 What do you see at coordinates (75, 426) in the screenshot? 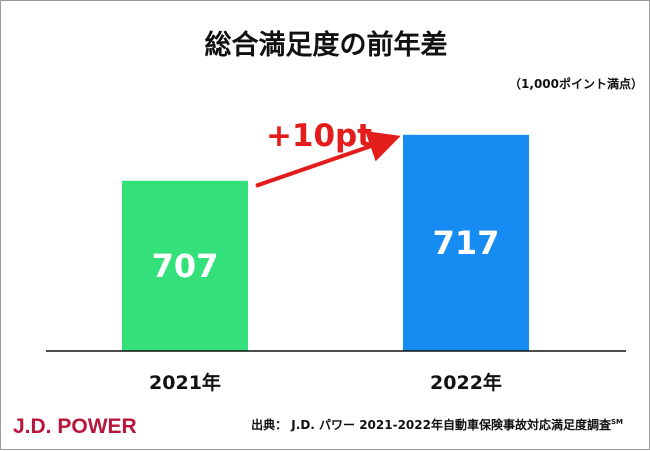
I see `jd-power-logo: J.D. POWER` at bounding box center [75, 426].